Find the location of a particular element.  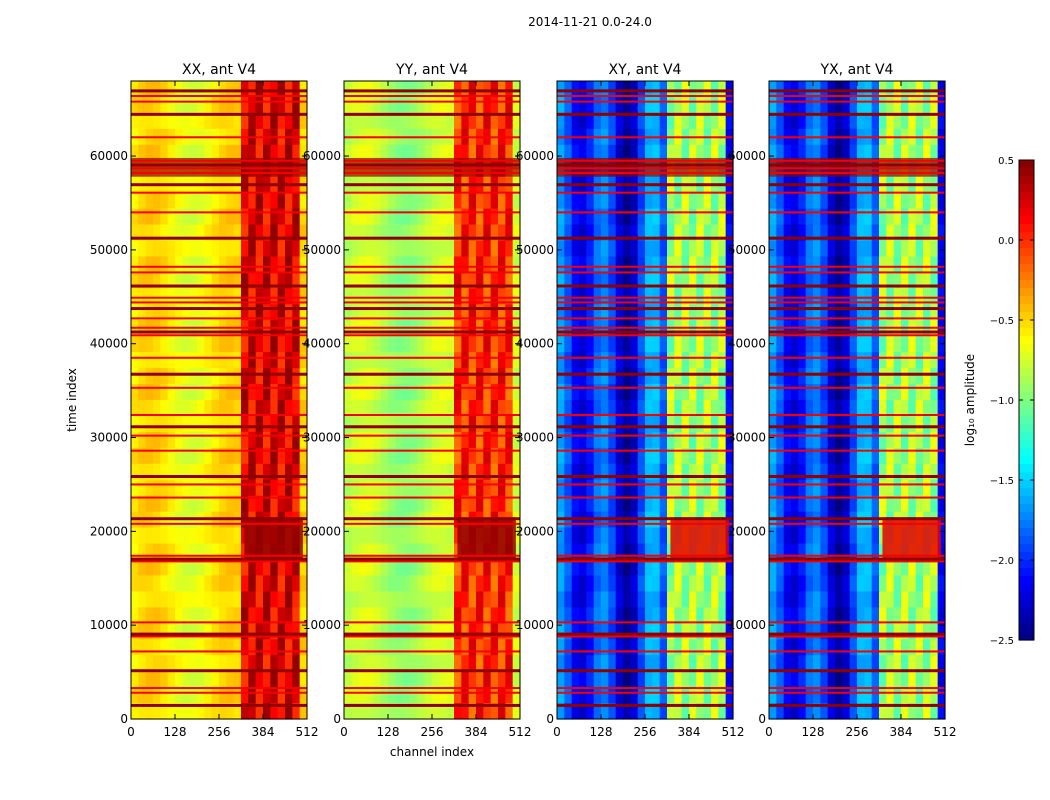

heatmap-image is located at coordinates (432, 400).